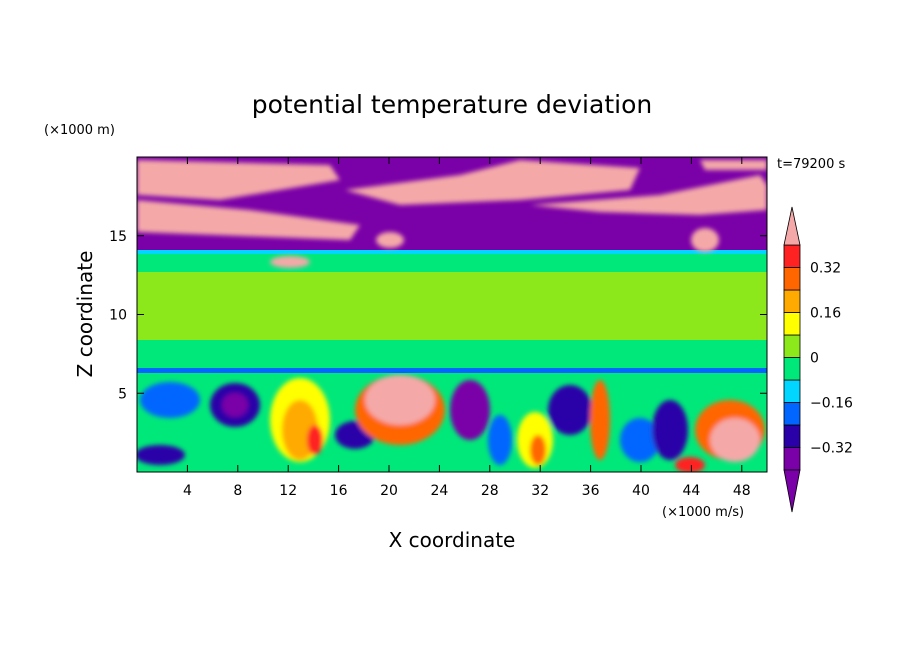 This screenshot has width=904, height=654. I want to click on x-tick-label: 48, so click(742, 491).